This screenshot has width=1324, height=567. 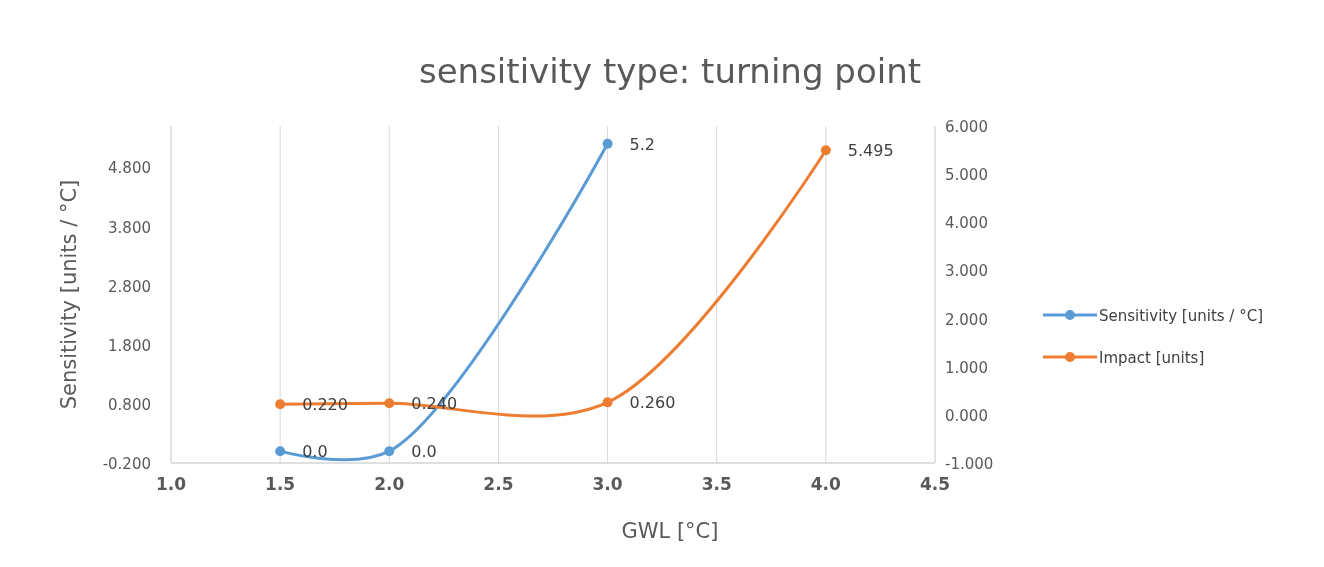 What do you see at coordinates (1181, 316) in the screenshot?
I see `legend-label: Sensitivity [units / °C]` at bounding box center [1181, 316].